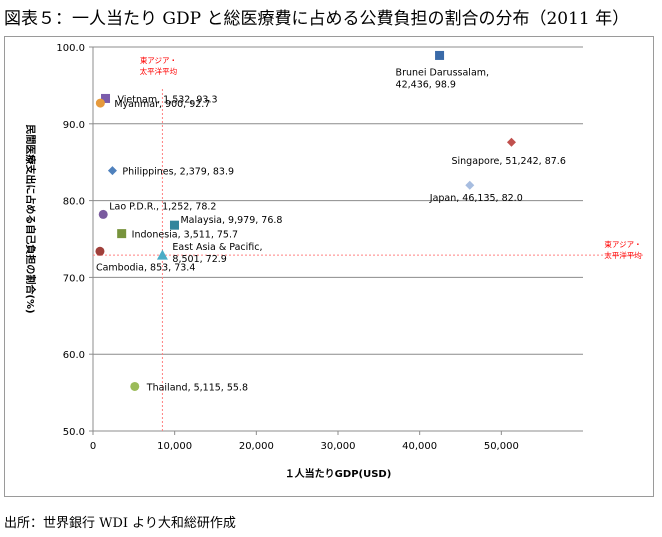 Image resolution: width=662 pixels, height=537 pixels. Describe the element at coordinates (185, 235) in the screenshot. I see `point-indonesia-label: Indonesia, 3,511, 75.7` at that location.